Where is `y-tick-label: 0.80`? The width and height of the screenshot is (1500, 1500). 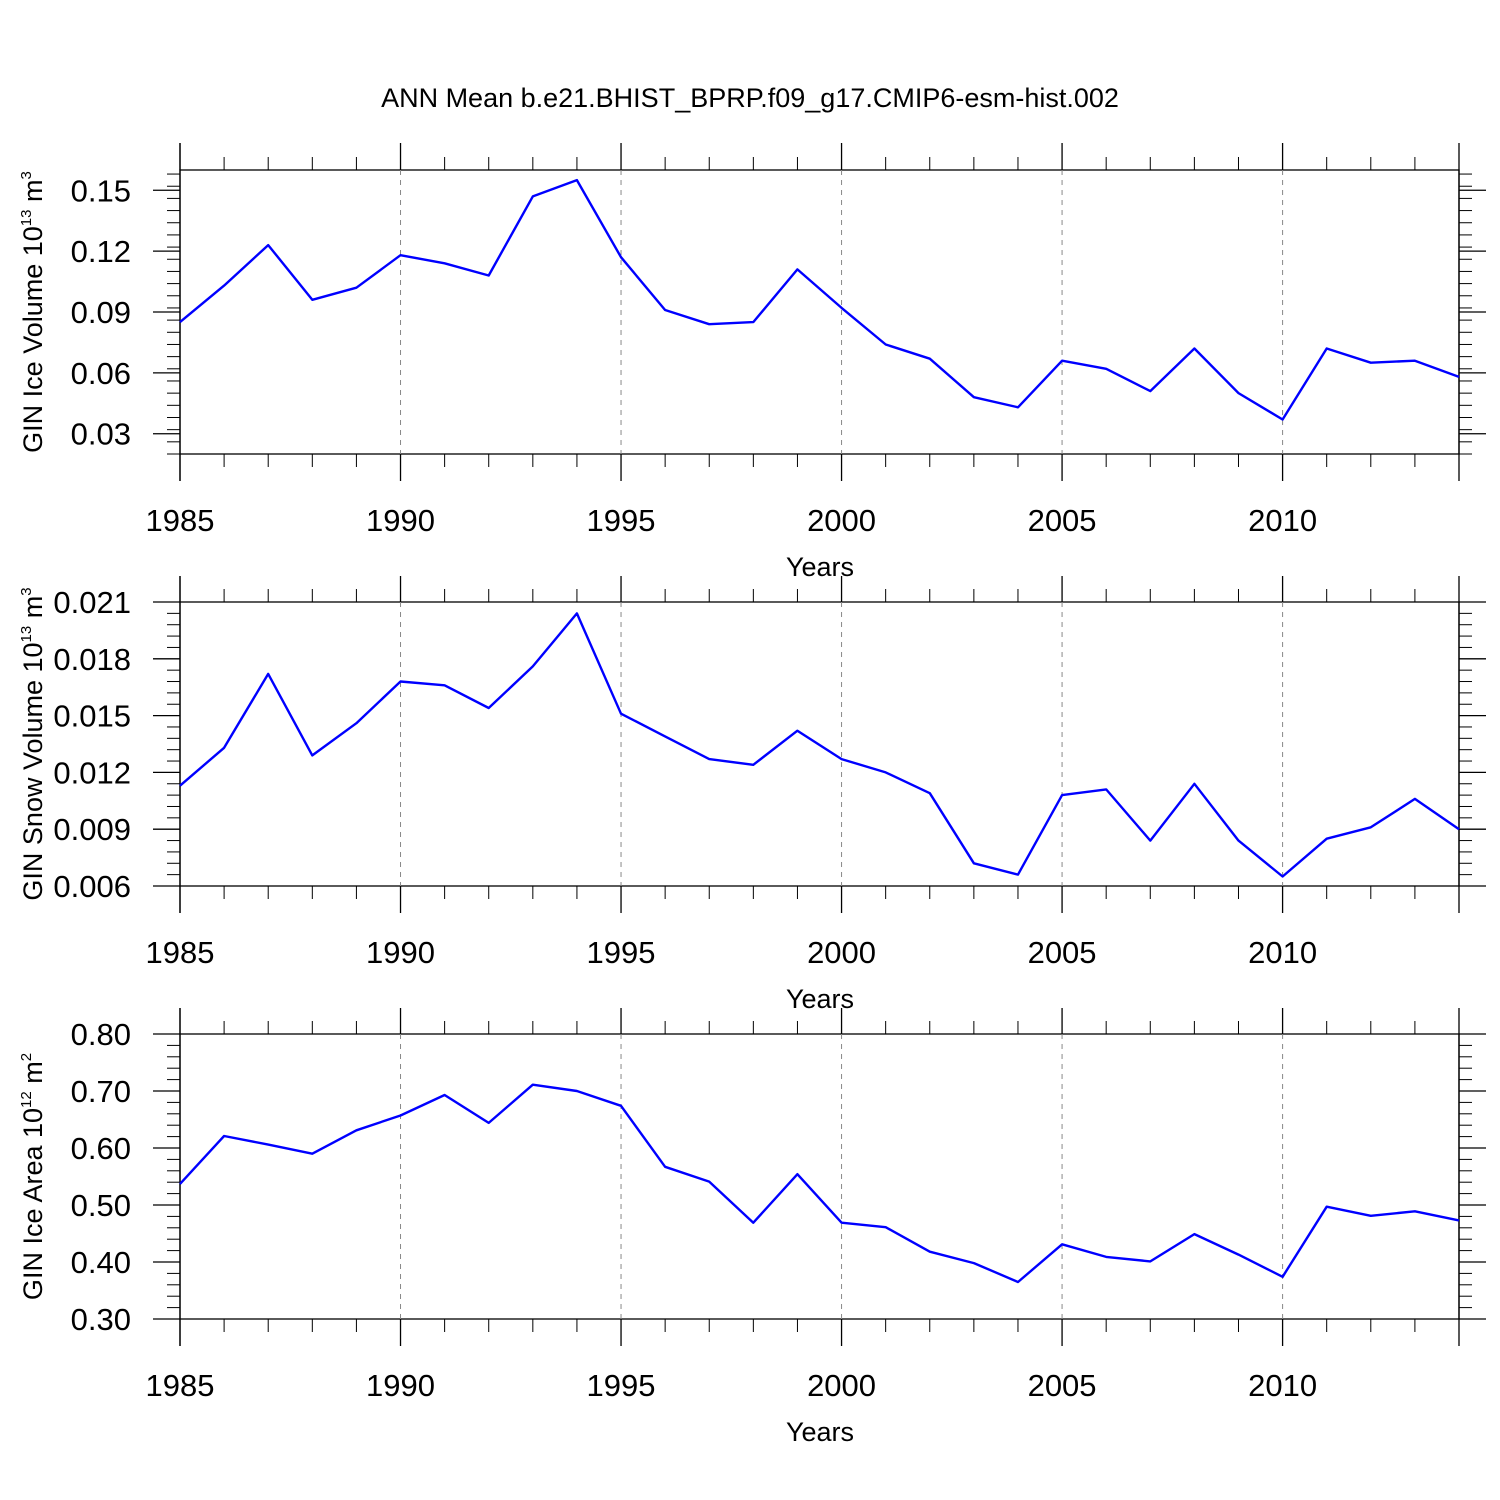 y-tick-label: 0.80 is located at coordinates (101, 1034).